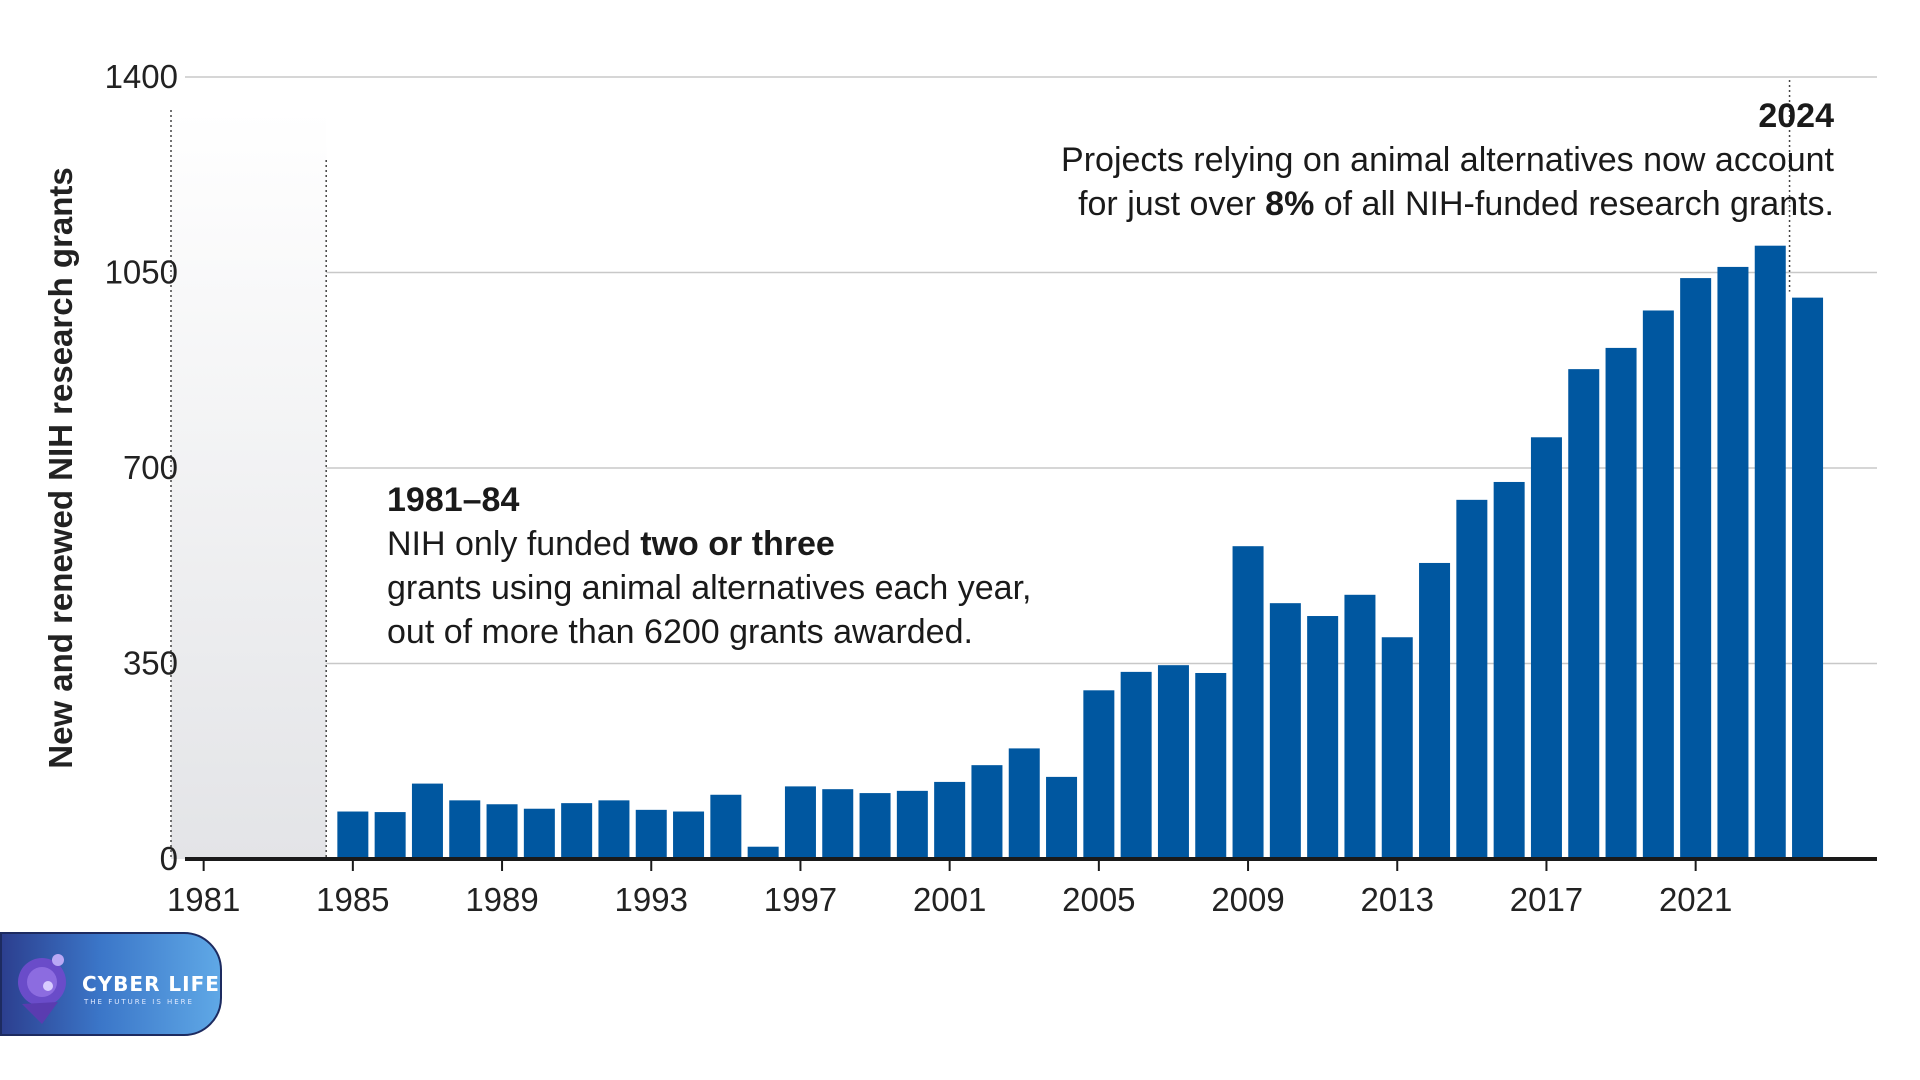 The image size is (1920, 1080). Describe the element at coordinates (150, 467) in the screenshot. I see `y-tick-label-700: 700` at that location.